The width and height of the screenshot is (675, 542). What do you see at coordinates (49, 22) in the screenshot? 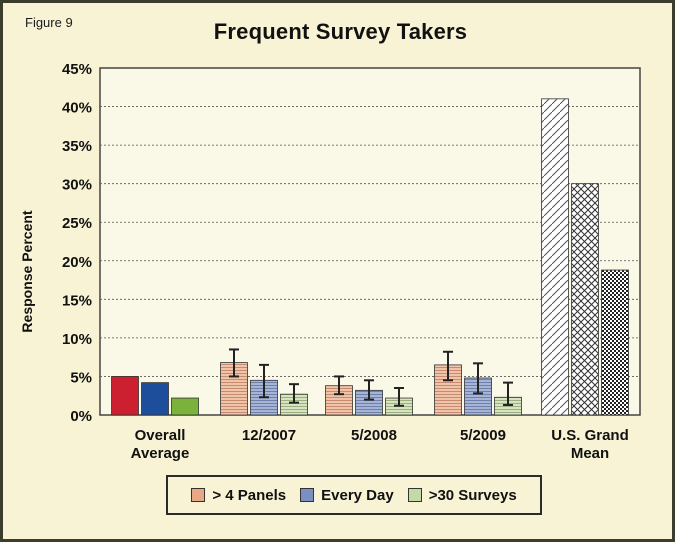
I see `figure-label: Figure 9` at bounding box center [49, 22].